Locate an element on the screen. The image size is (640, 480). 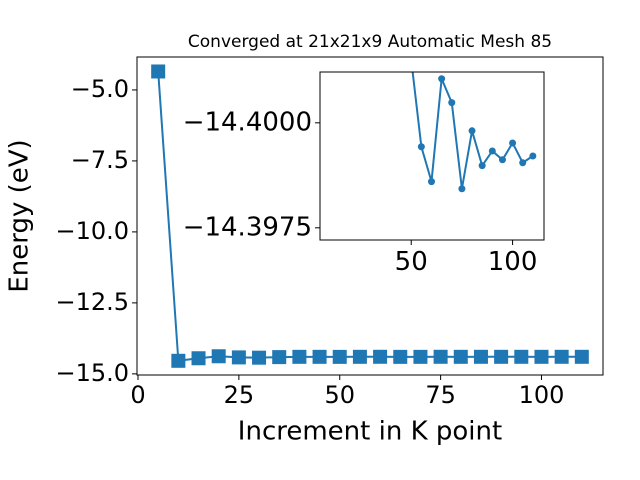
y-tick-label: −7.5 is located at coordinates (100, 160).